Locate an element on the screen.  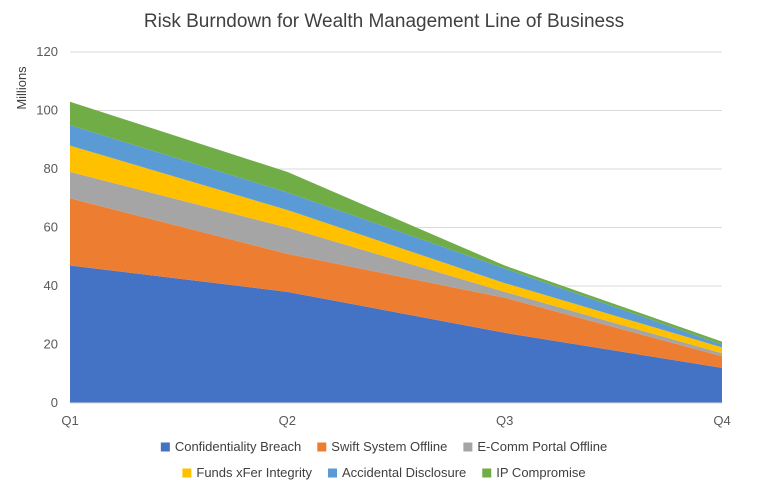
legend-item: Confidentiality Breach is located at coordinates (230, 446).